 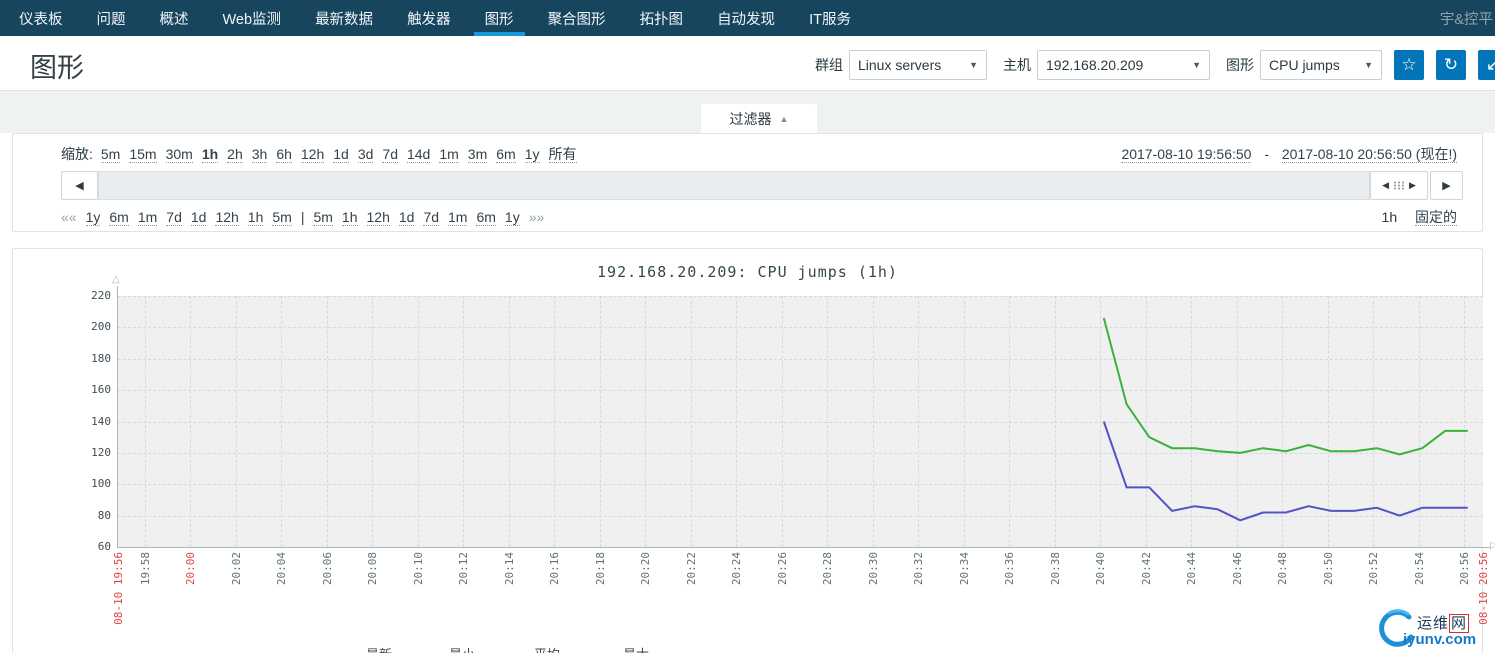 I want to click on legend-header-0: 最新, so click(x=379, y=648).